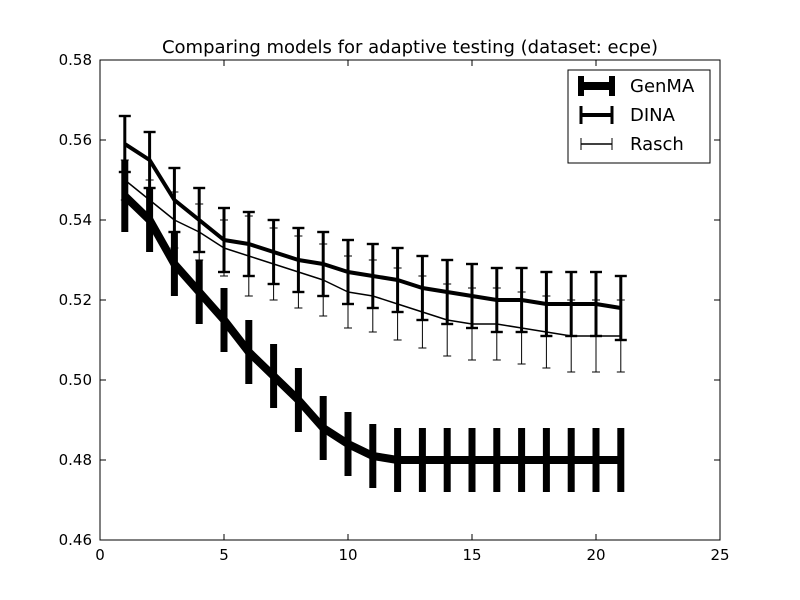 The width and height of the screenshot is (800, 600). What do you see at coordinates (719, 555) in the screenshot?
I see `x-tick-label: 25` at bounding box center [719, 555].